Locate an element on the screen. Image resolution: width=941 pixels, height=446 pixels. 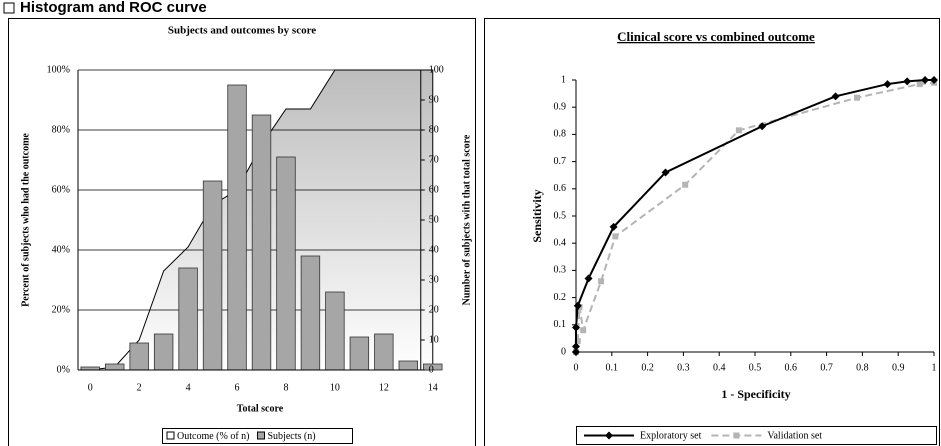
chart-title: Subjects and outcomes by score is located at coordinates (242, 31).